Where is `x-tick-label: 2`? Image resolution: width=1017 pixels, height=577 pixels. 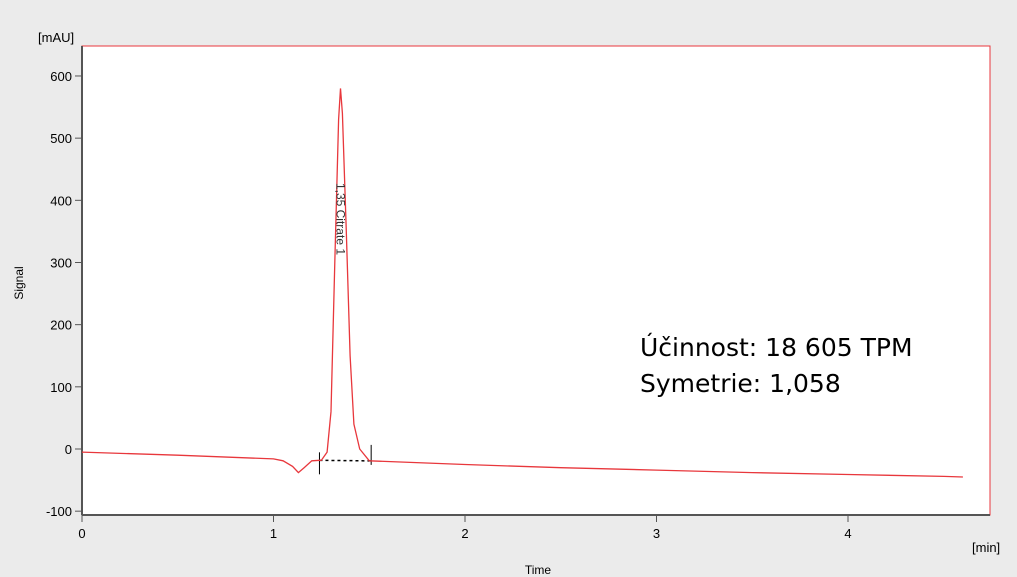
x-tick-label: 2 is located at coordinates (464, 533).